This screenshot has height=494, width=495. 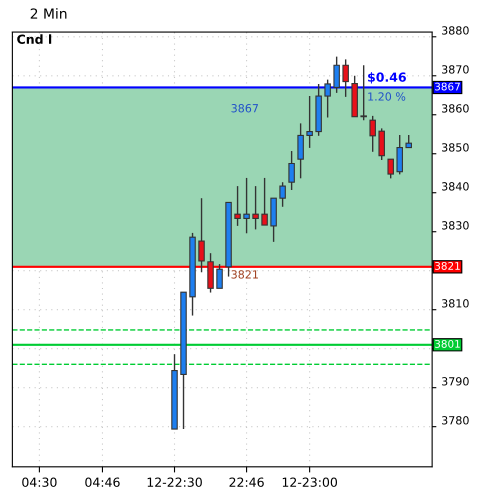 What do you see at coordinates (447, 86) in the screenshot?
I see `ref-line-label: 3867` at bounding box center [447, 86].